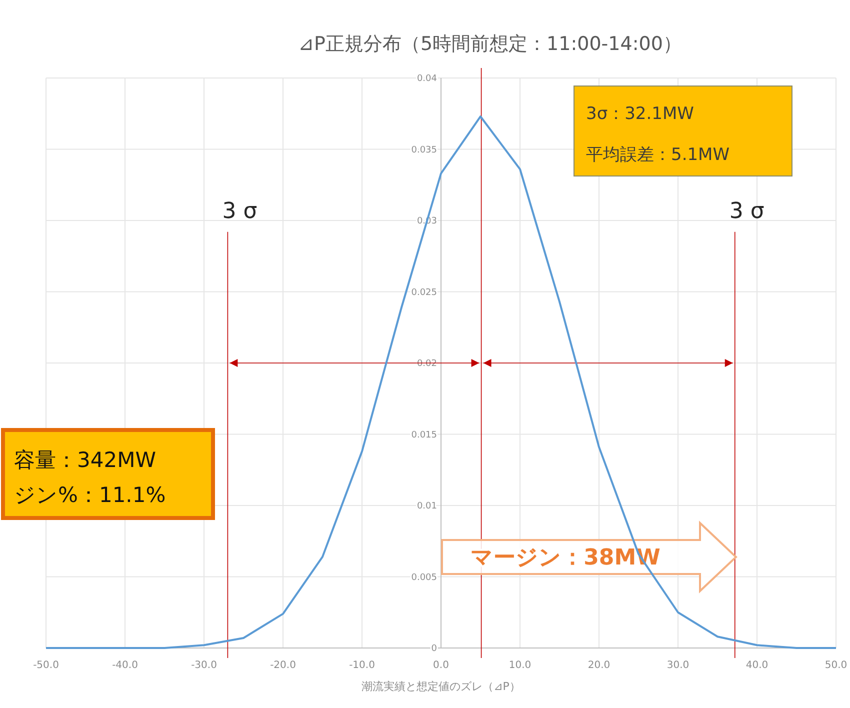 The width and height of the screenshot is (850, 708). Describe the element at coordinates (640, 114) in the screenshot. I see `annotation: 3σ：32.1MW` at that location.